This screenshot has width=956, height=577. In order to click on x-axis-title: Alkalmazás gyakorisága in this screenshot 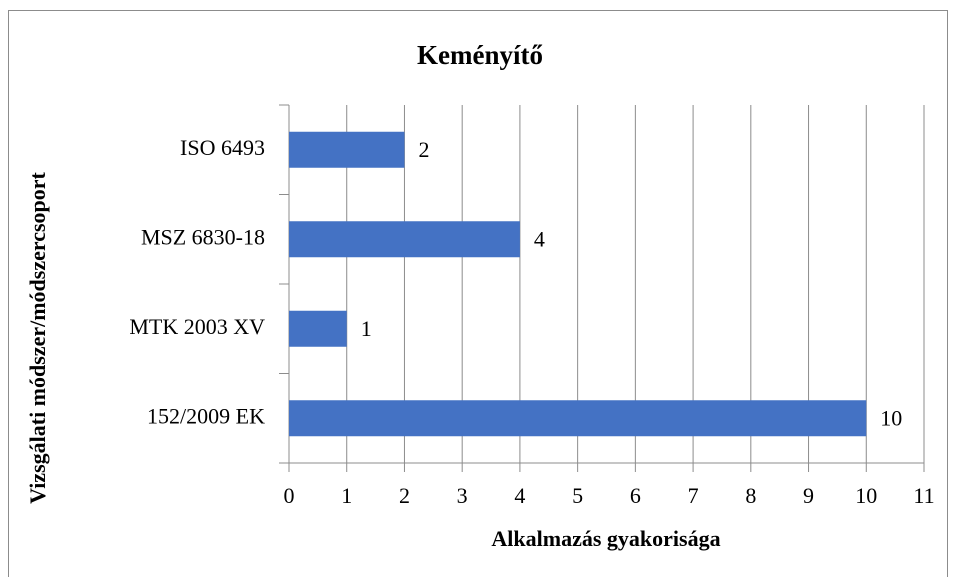, I will do `click(605, 538)`.